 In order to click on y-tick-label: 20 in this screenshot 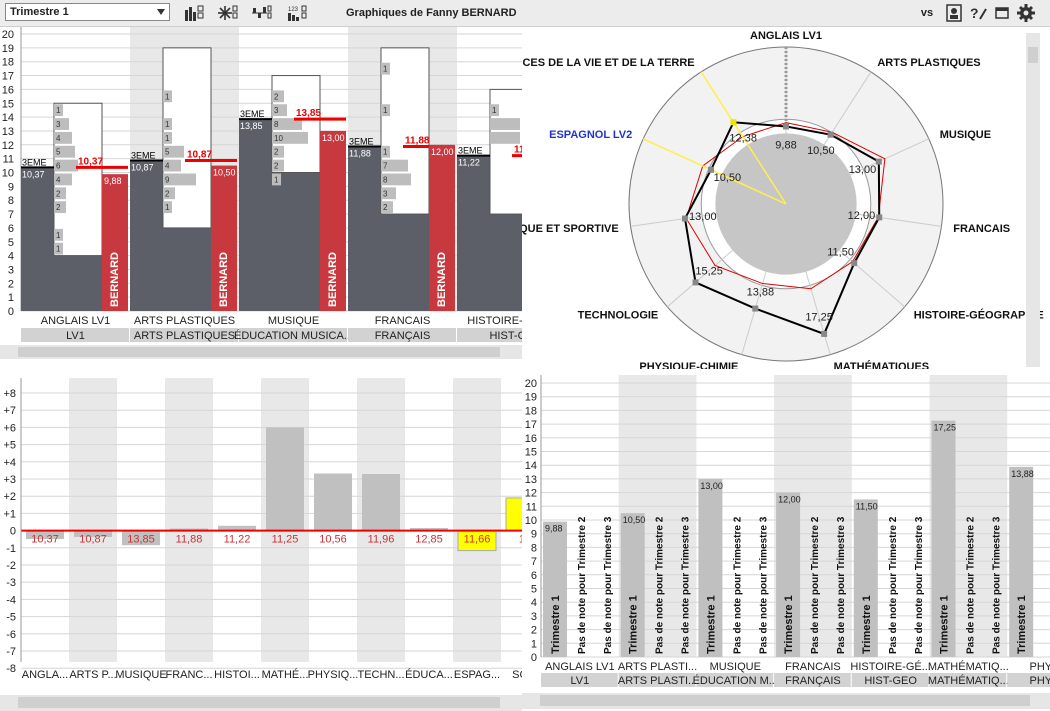, I will do `click(8, 35)`.